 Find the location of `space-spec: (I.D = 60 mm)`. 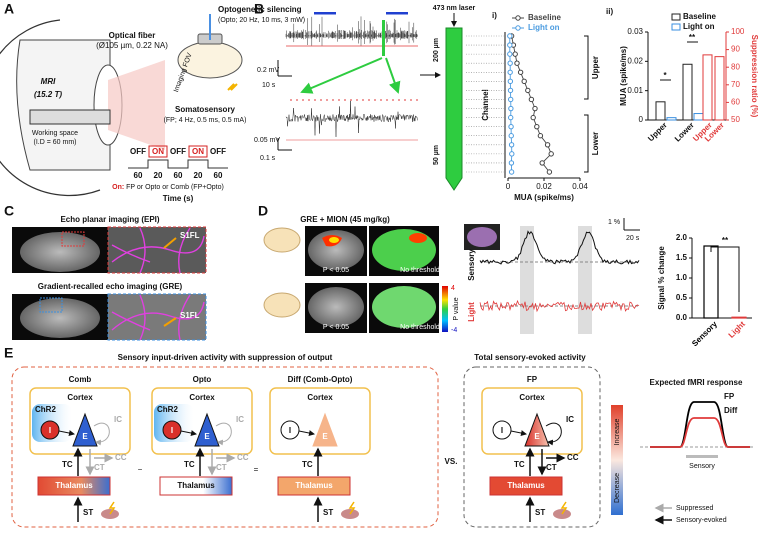

space-spec: (I.D = 60 mm) is located at coordinates (55, 142).